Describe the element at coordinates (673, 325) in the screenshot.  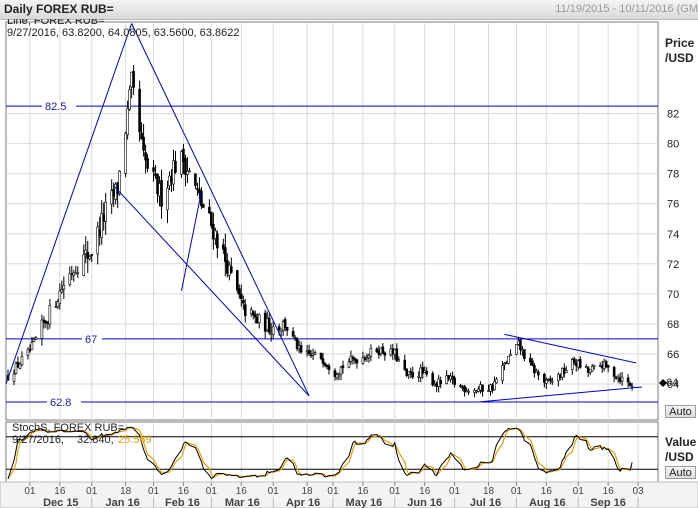
I see `y-tick-label: 68` at that location.